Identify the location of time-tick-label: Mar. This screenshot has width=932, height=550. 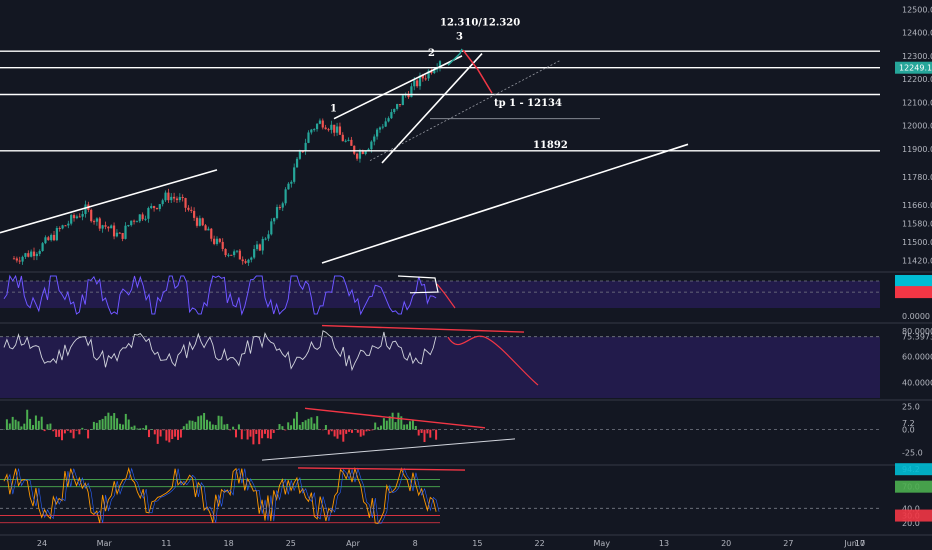
(105, 543).